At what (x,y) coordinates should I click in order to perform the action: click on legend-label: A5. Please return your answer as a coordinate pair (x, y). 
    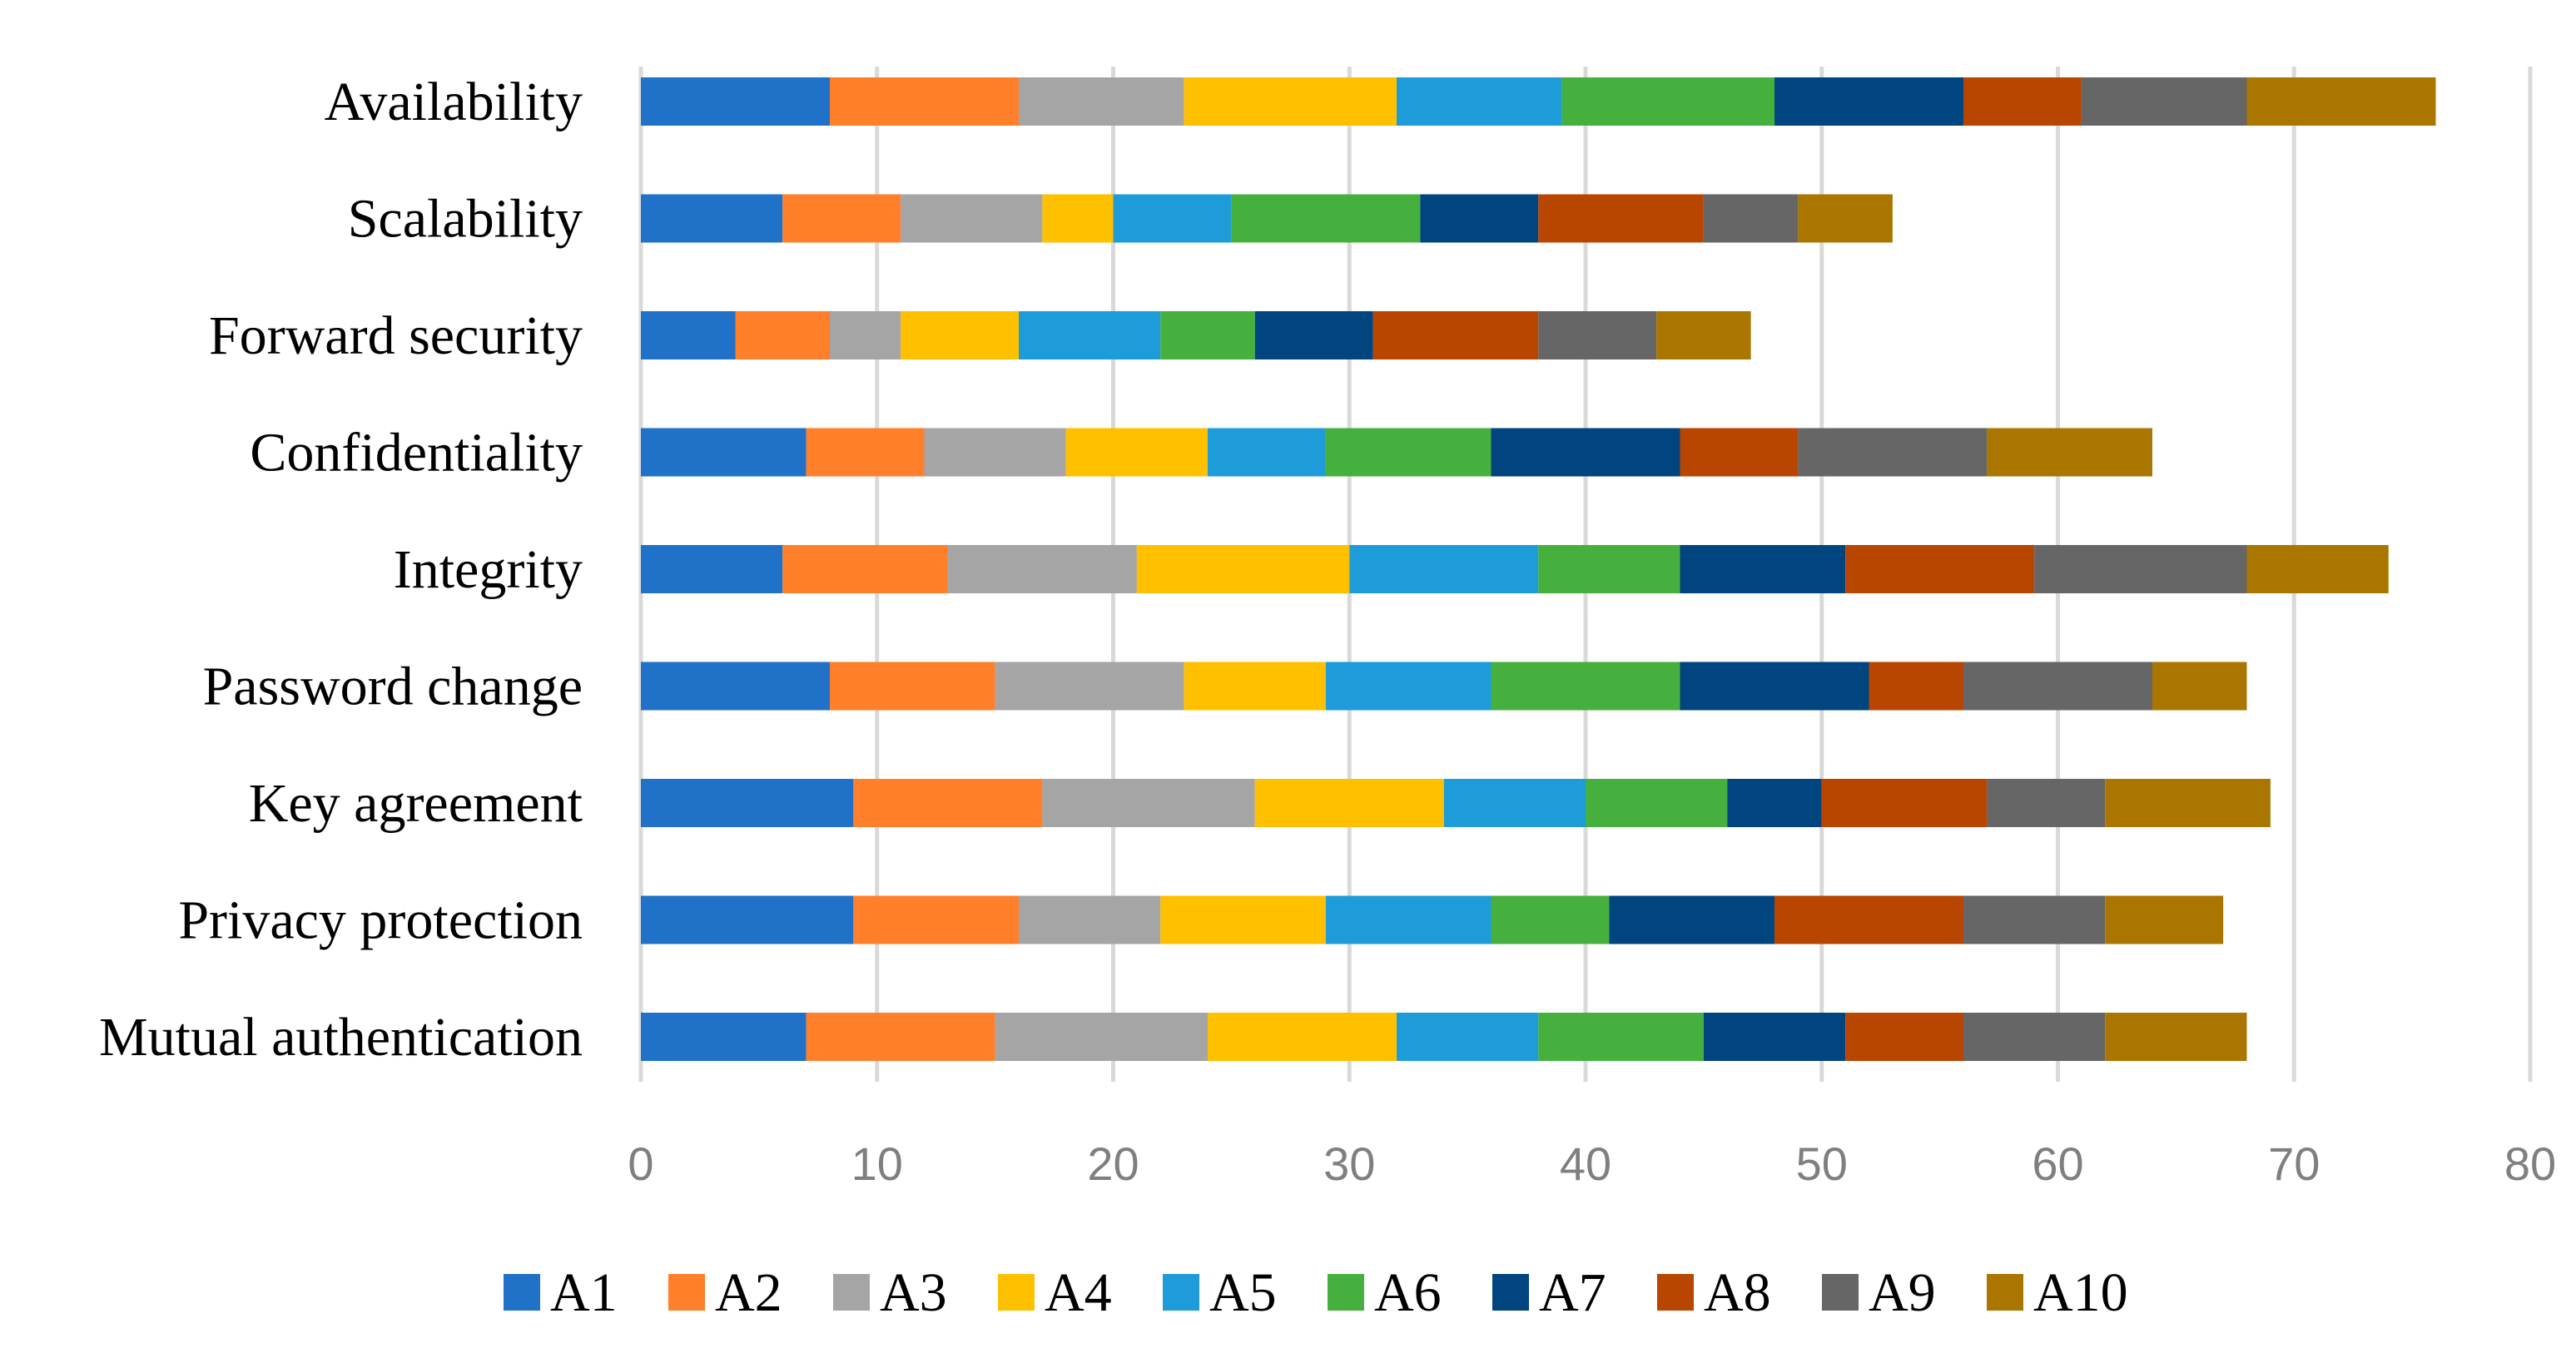
    Looking at the image, I should click on (1243, 1292).